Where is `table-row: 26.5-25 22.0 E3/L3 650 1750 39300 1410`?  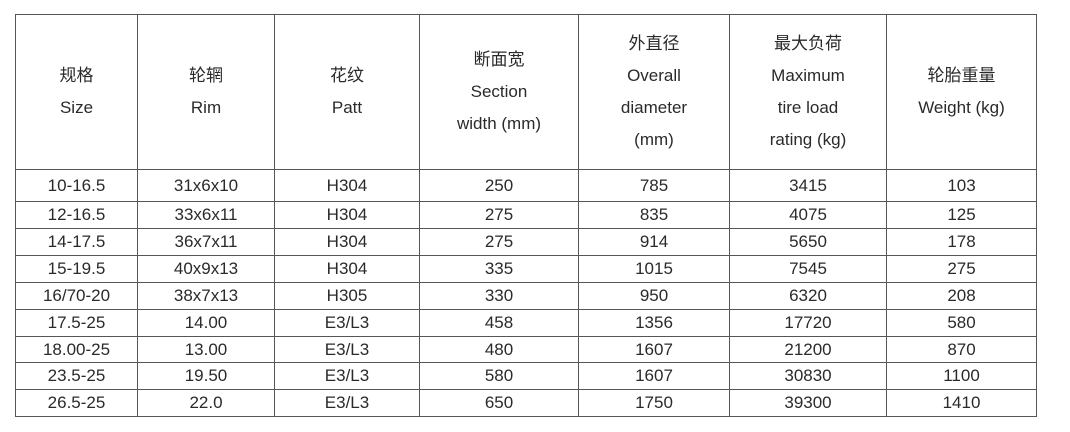 table-row: 26.5-25 22.0 E3/L3 650 1750 39300 1410 is located at coordinates (526, 403).